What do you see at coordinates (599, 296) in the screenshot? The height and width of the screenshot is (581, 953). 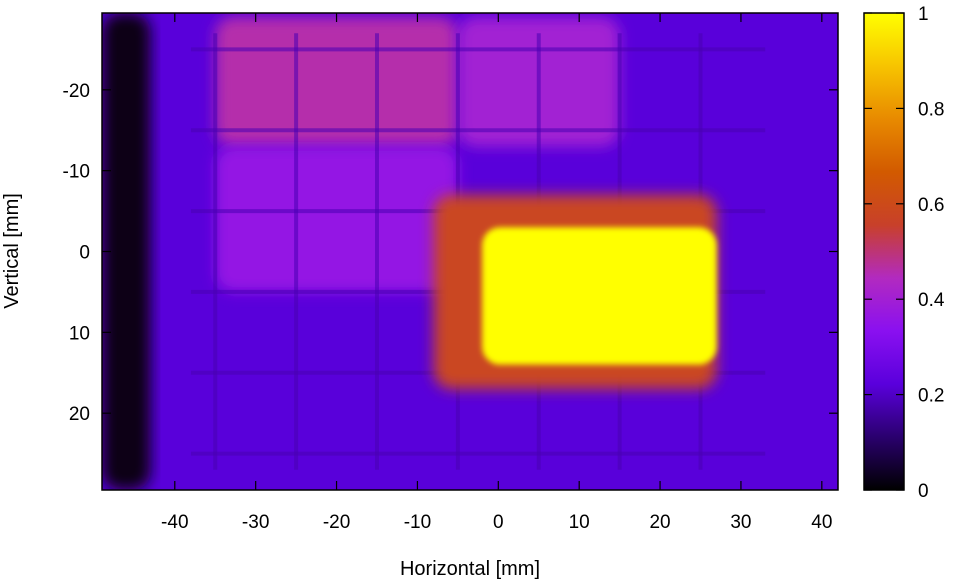 I see `heatmap-region-hot-spot` at bounding box center [599, 296].